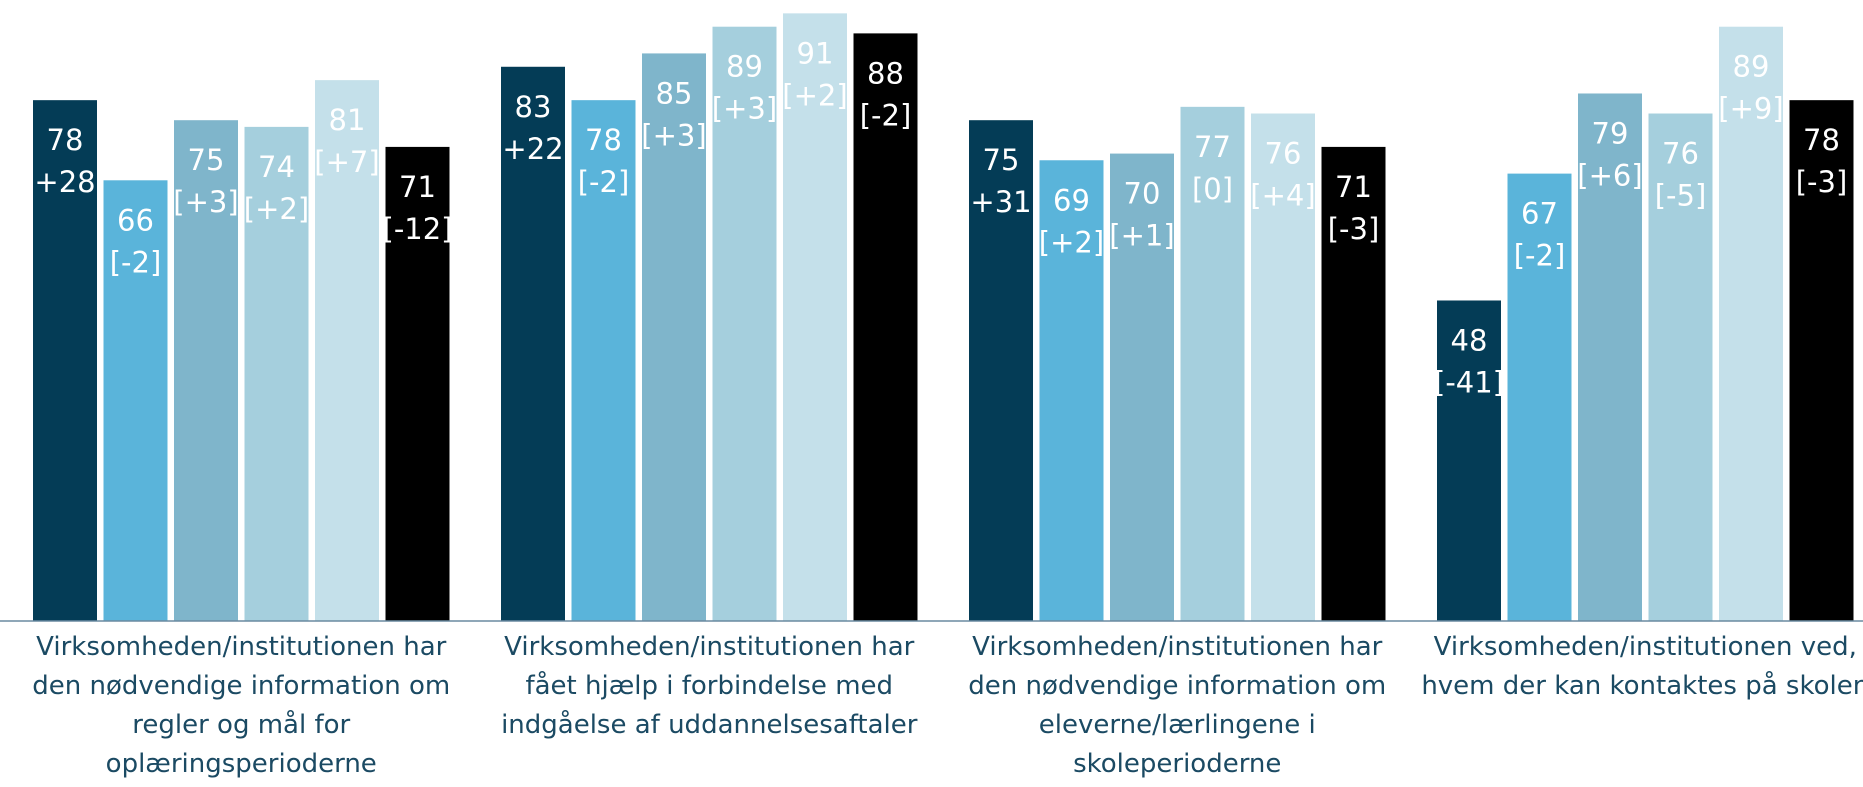 The width and height of the screenshot is (1863, 787). What do you see at coordinates (1610, 133) in the screenshot?
I see `value-label: 79` at bounding box center [1610, 133].